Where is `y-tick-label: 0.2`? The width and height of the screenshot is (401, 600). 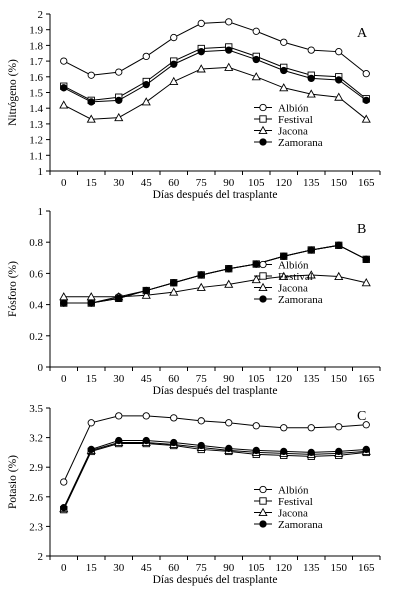
y-tick-label: 0.2 is located at coordinates (36, 337).